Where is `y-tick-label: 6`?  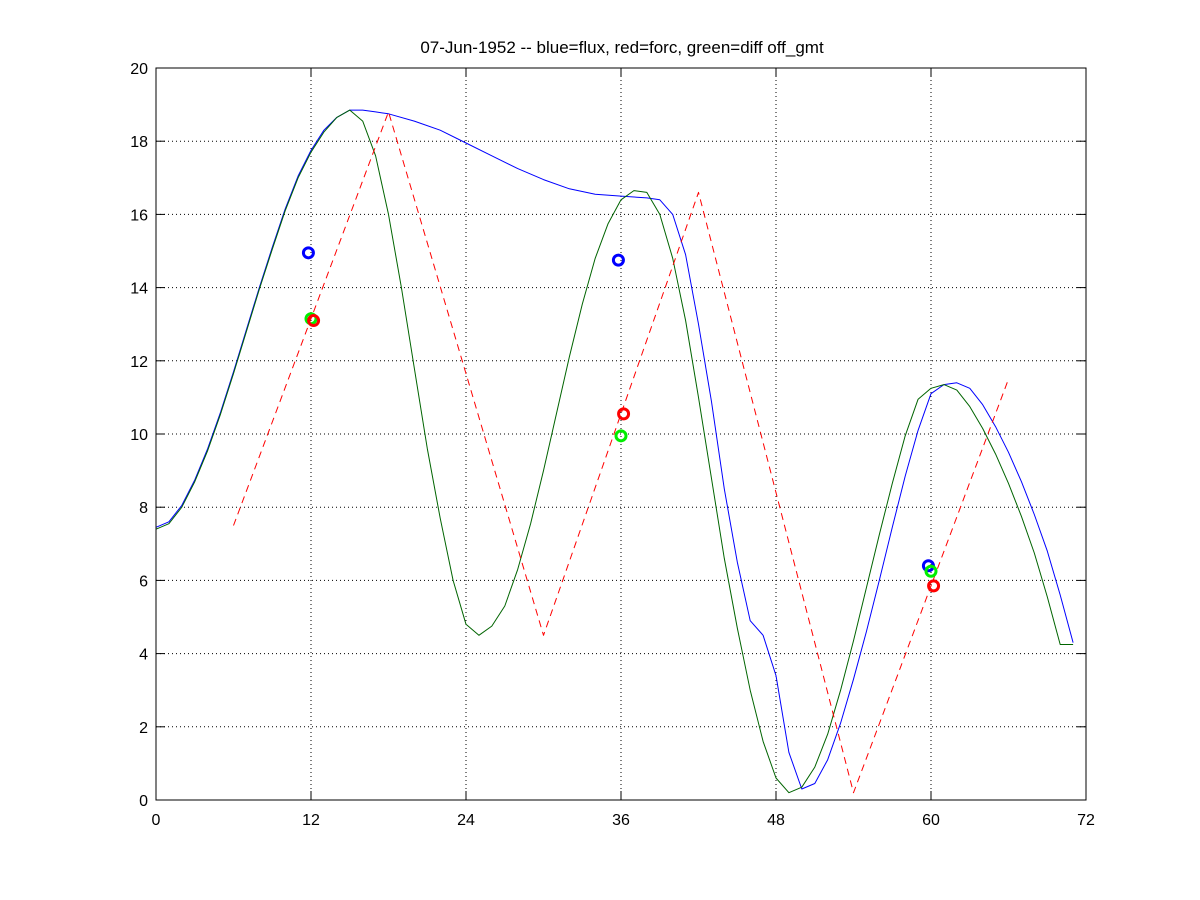 y-tick-label: 6 is located at coordinates (143, 581).